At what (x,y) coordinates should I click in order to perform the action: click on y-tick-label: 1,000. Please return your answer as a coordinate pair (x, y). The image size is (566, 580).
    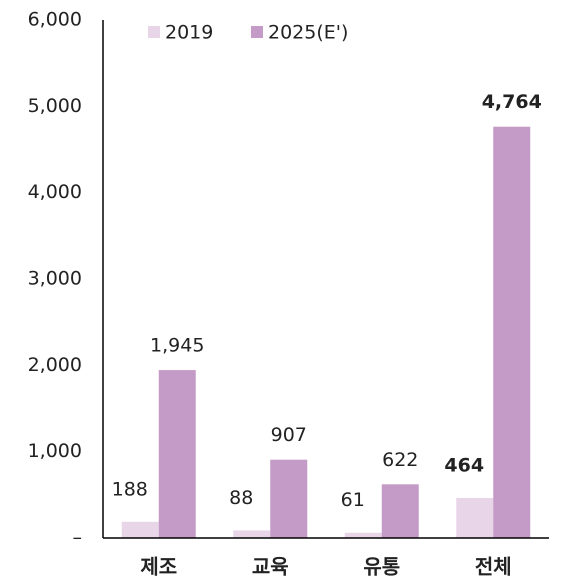
    Looking at the image, I should click on (55, 451).